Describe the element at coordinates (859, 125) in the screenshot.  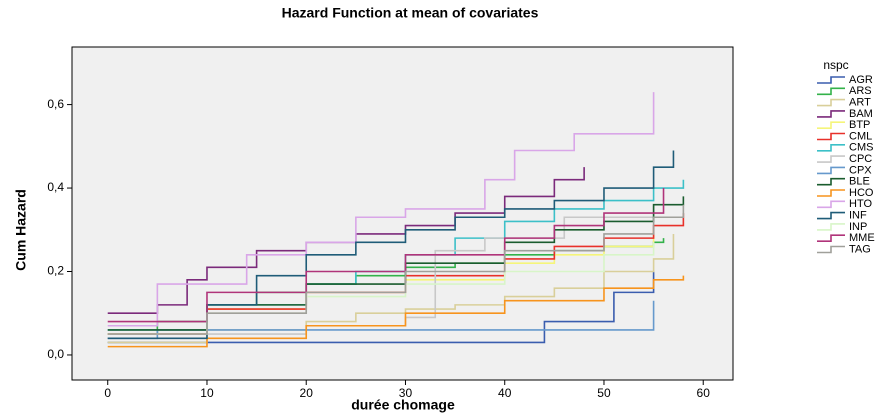
I see `legend-text: BTP` at that location.